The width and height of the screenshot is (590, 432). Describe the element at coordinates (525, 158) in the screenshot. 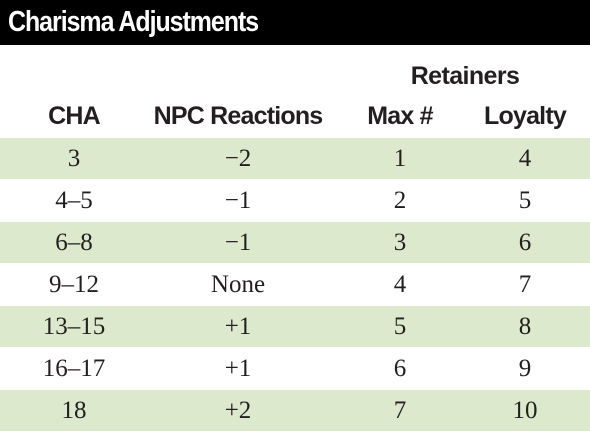

I see `cell-loyalty: 4` at that location.